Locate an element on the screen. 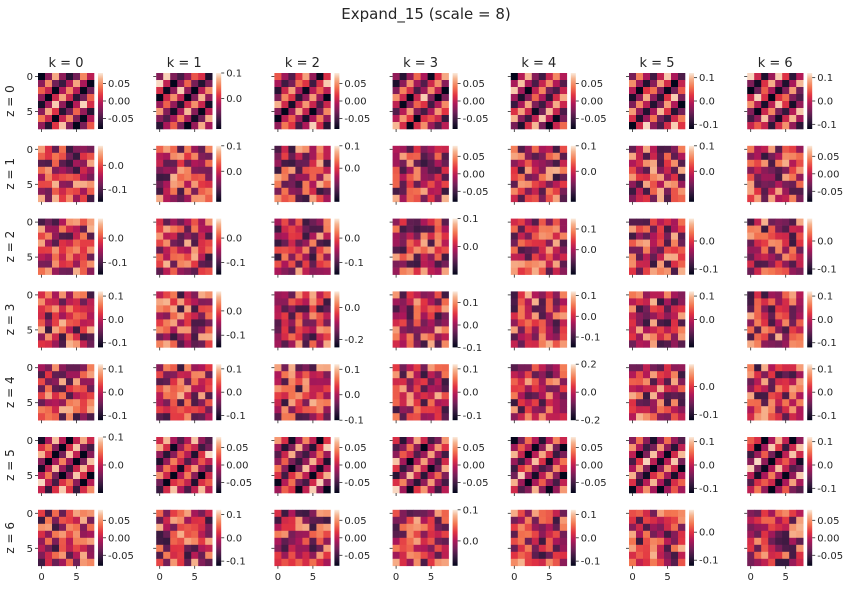  panel: 0 50.10.0-0.1 is located at coordinates (553, 546).